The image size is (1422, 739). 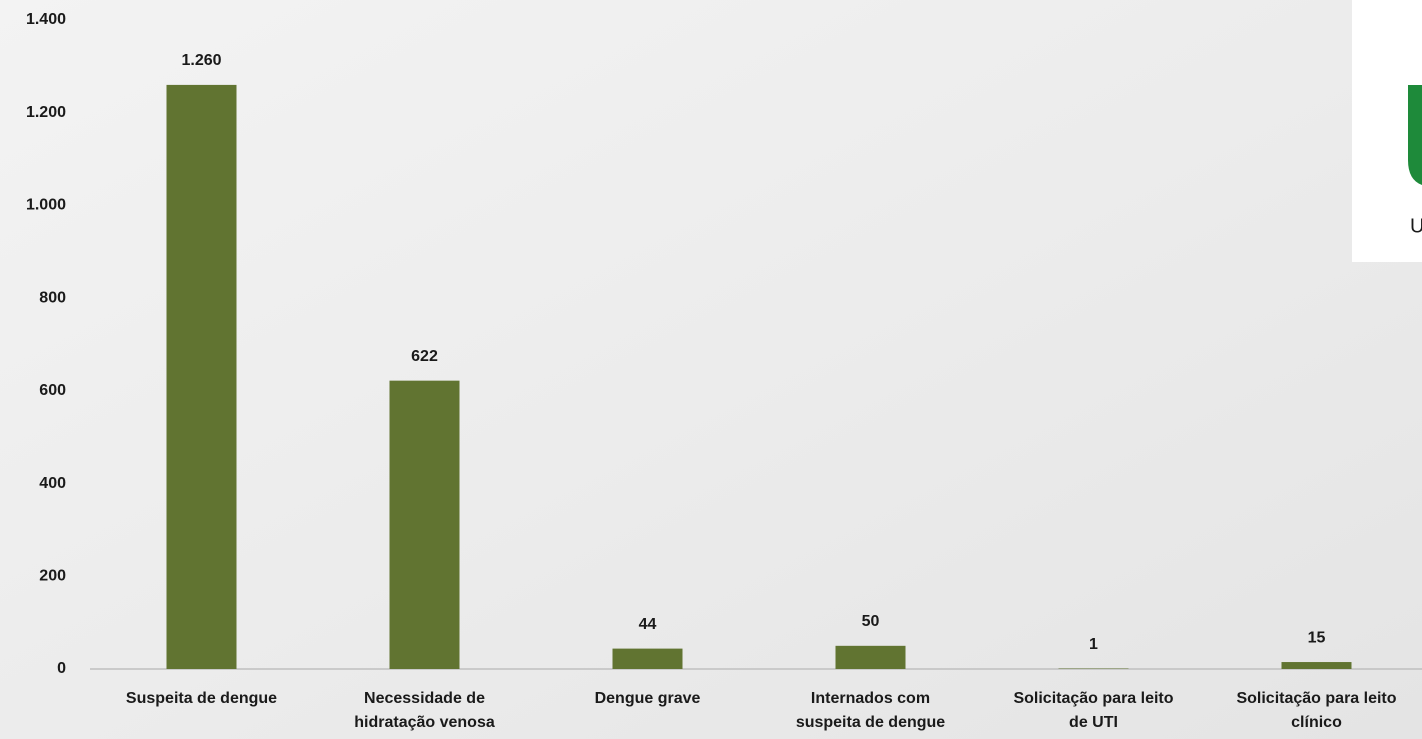 I want to click on logo-text: U, so click(x=1416, y=226).